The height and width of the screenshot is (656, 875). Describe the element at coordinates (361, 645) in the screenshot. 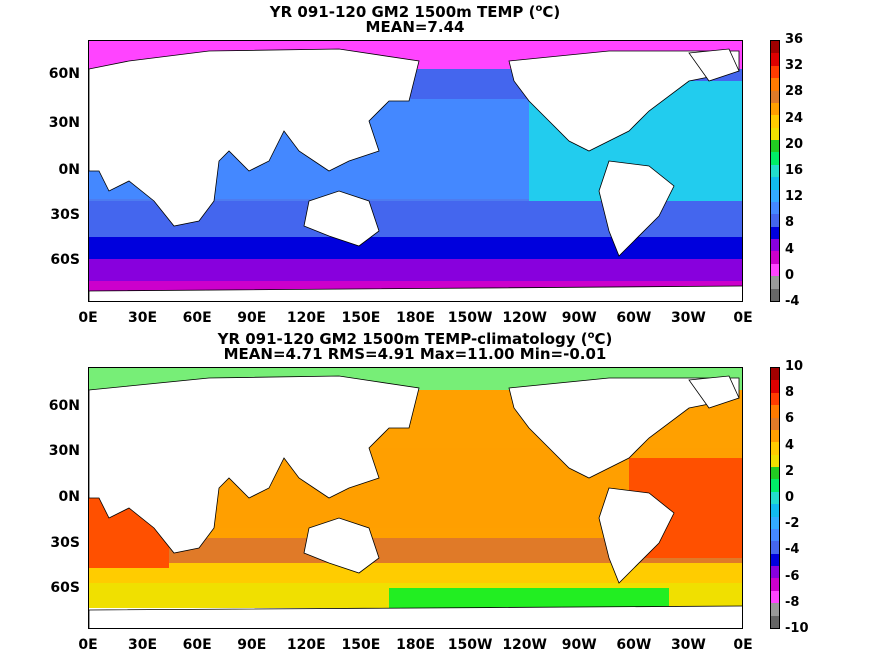

I see `lon-label: 150E` at that location.